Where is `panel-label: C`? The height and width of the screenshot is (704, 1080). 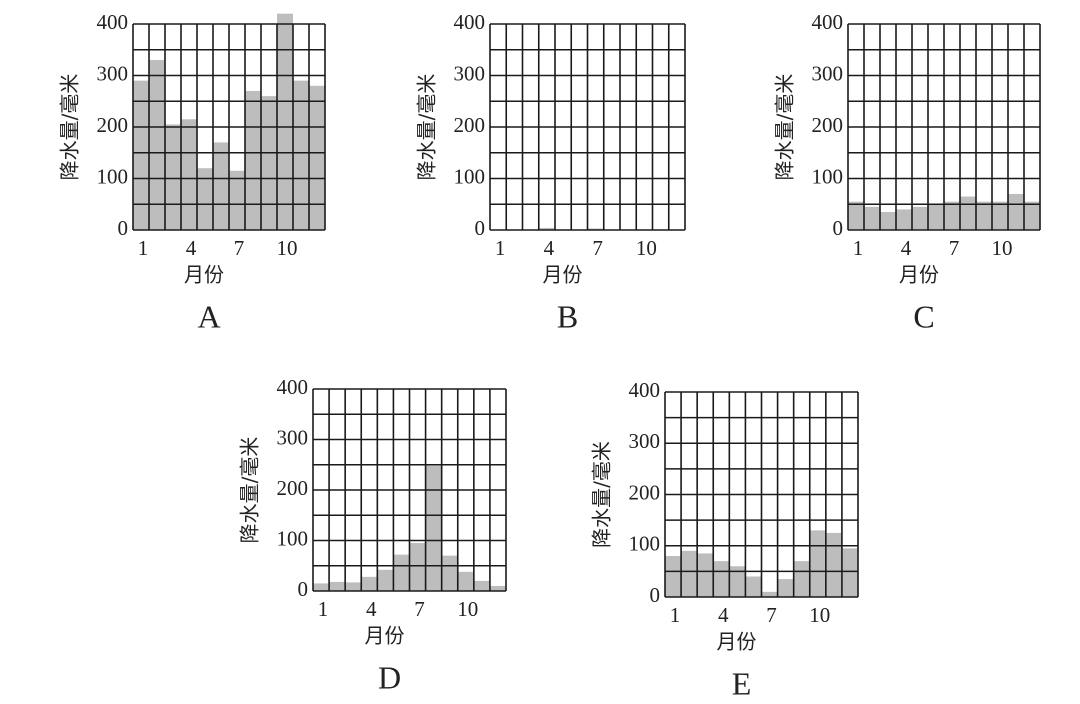 panel-label: C is located at coordinates (923, 316).